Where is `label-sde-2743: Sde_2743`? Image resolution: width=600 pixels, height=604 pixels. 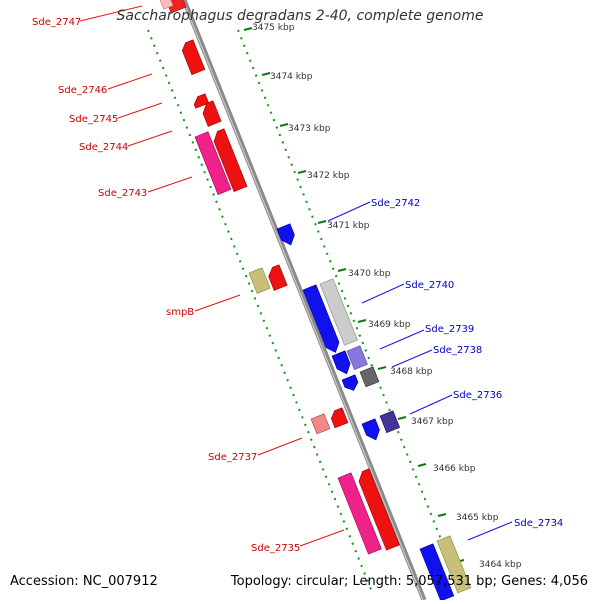
label-sde-2743: Sde_2743 is located at coordinates (122, 193).